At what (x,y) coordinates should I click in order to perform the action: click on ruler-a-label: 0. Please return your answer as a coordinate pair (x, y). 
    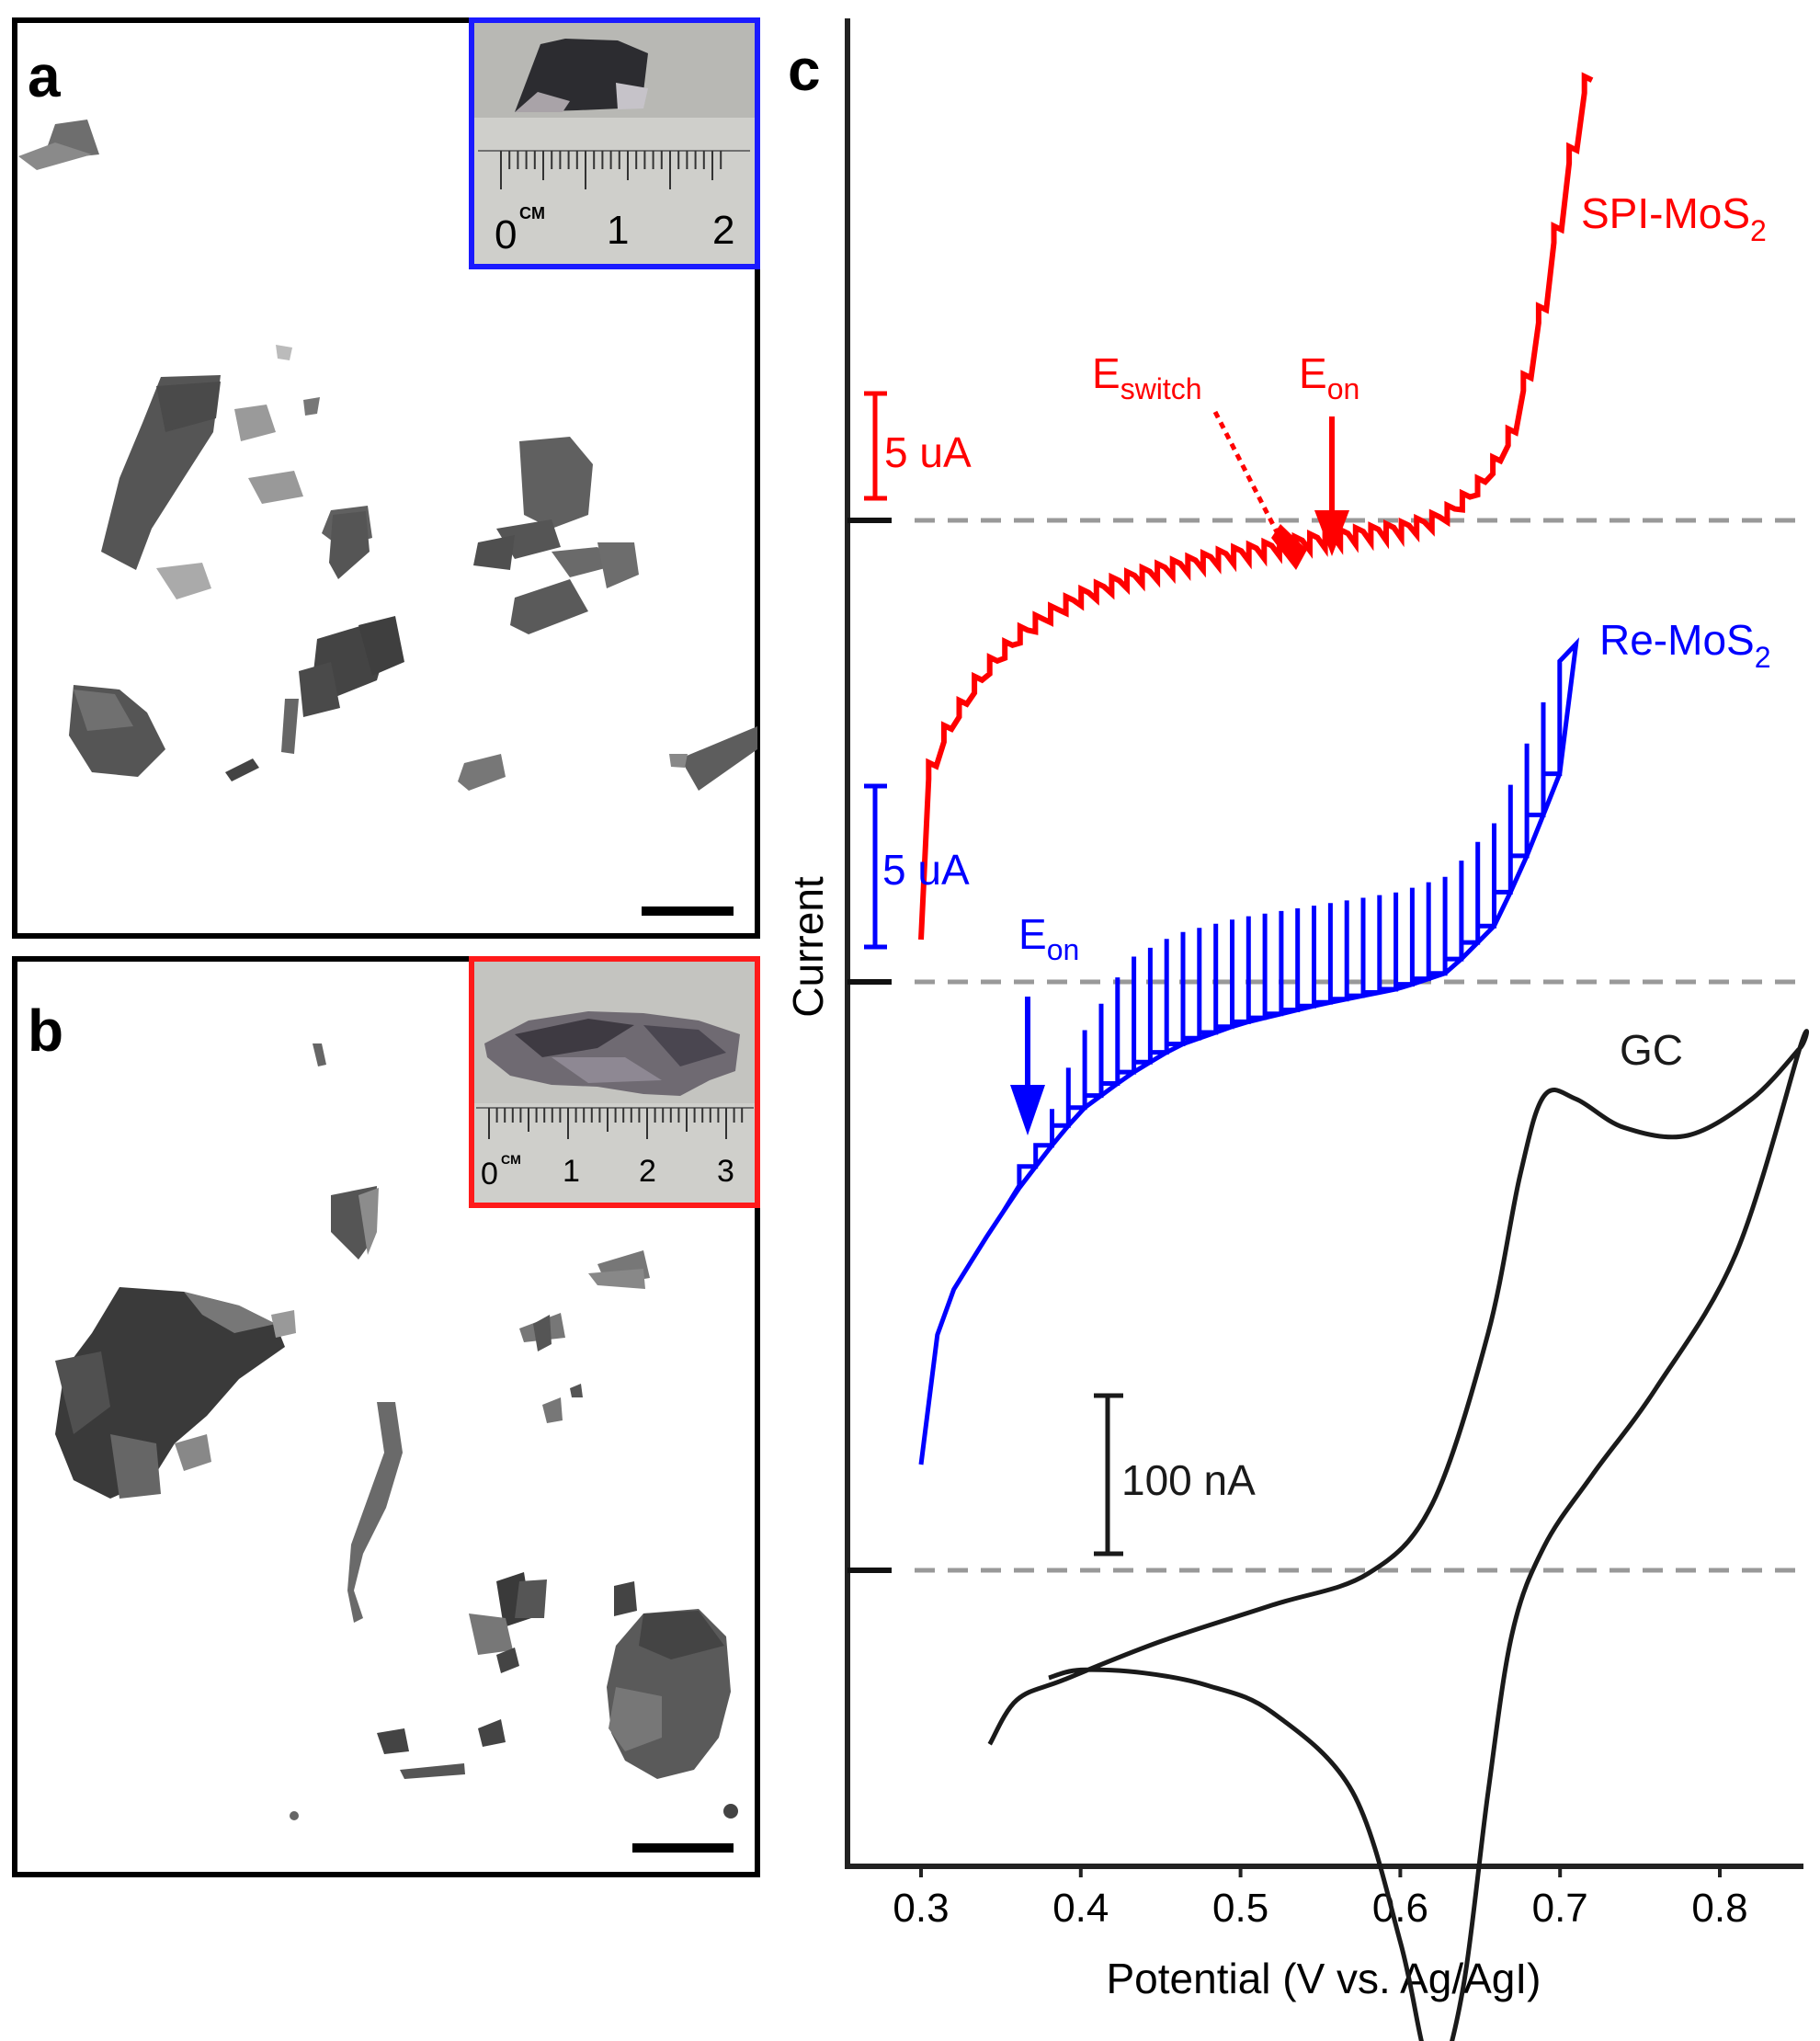
    Looking at the image, I should click on (506, 235).